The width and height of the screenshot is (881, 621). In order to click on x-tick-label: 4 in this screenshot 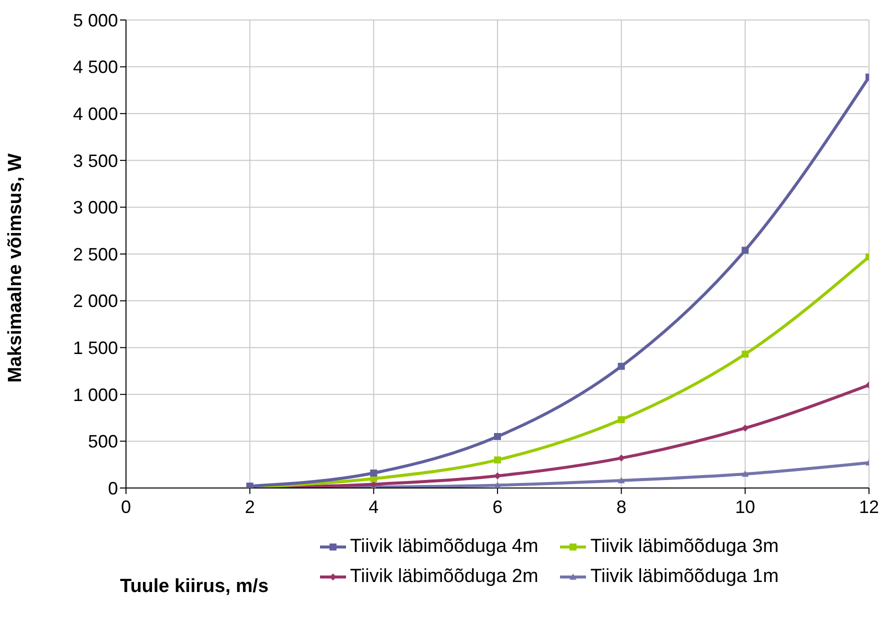, I will do `click(373, 506)`.